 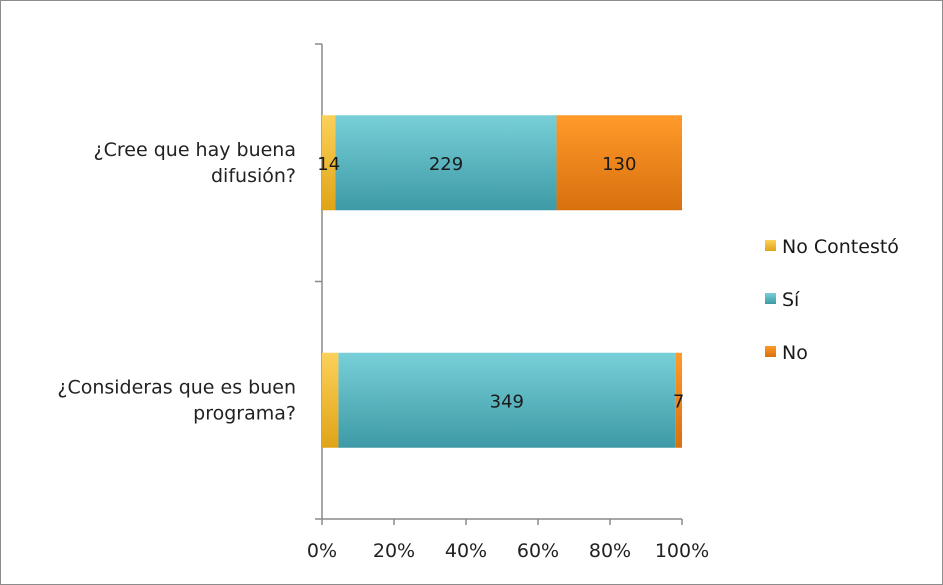 I want to click on legend-label: Sí, so click(x=791, y=300).